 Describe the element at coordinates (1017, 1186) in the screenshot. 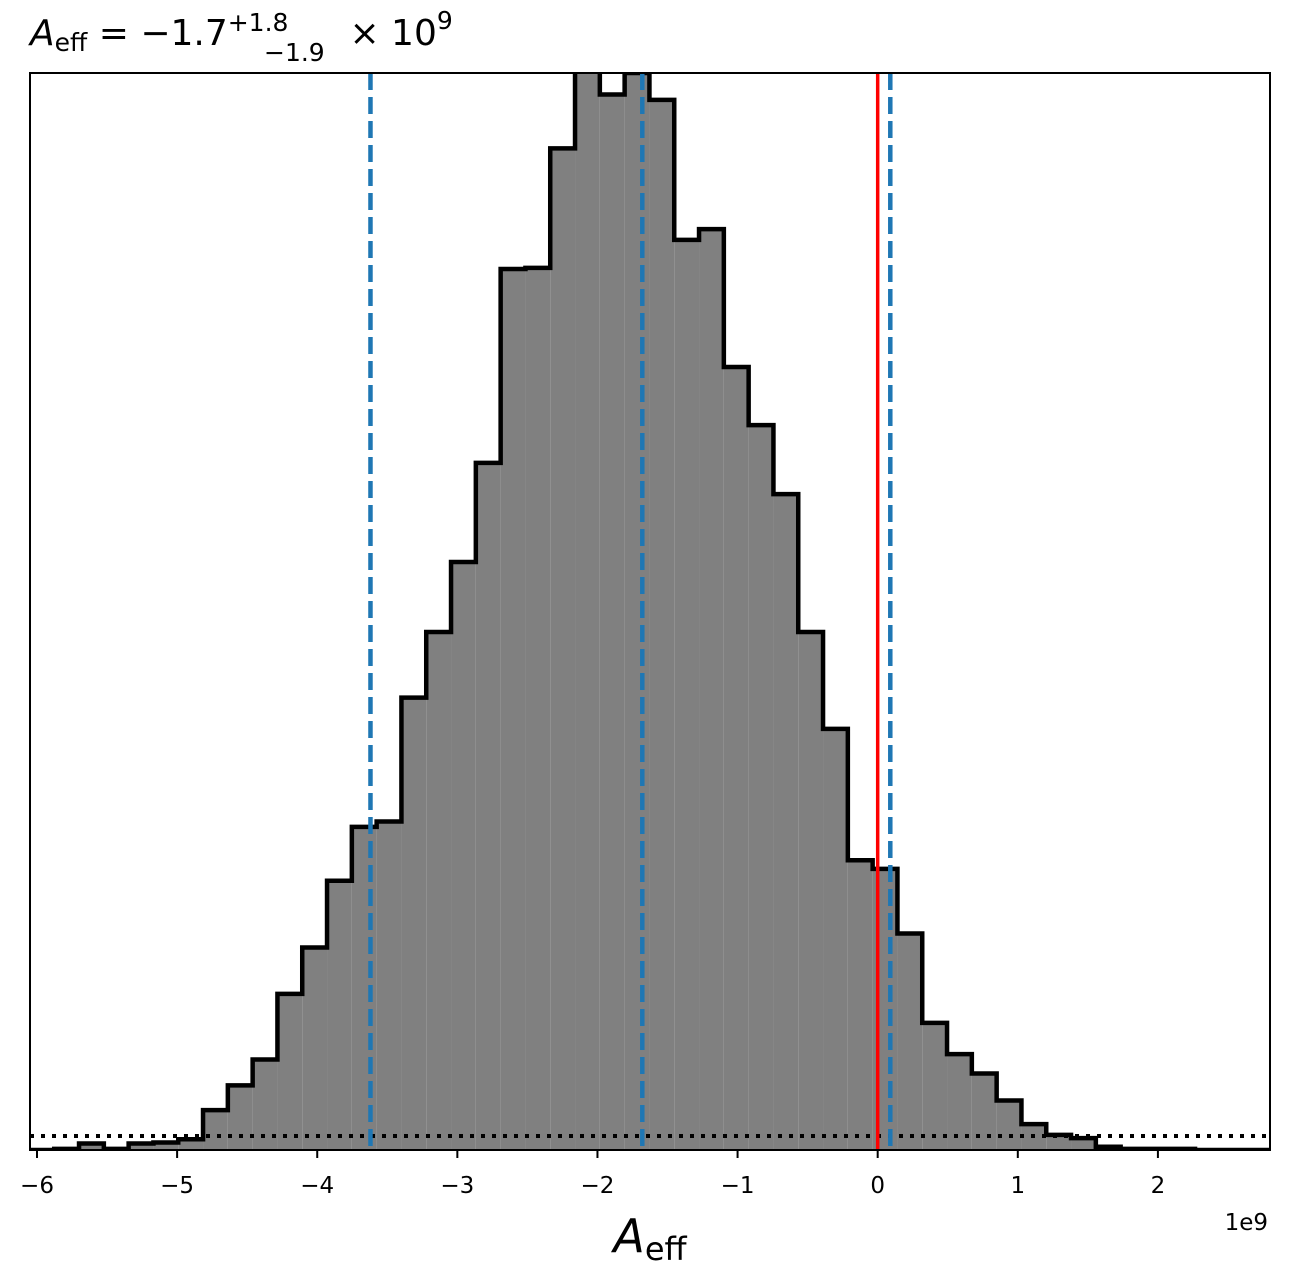

I see `x-tick-label: 1` at that location.